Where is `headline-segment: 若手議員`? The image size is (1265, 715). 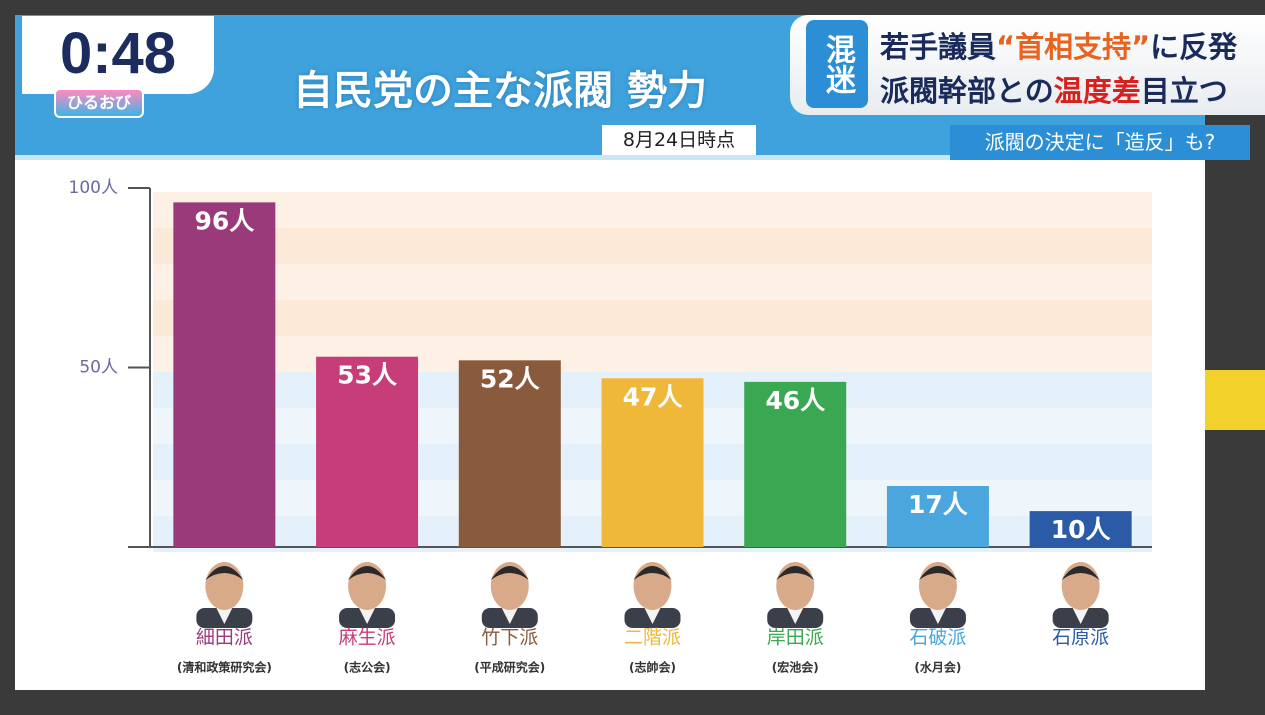 headline-segment: 若手議員 is located at coordinates (938, 47).